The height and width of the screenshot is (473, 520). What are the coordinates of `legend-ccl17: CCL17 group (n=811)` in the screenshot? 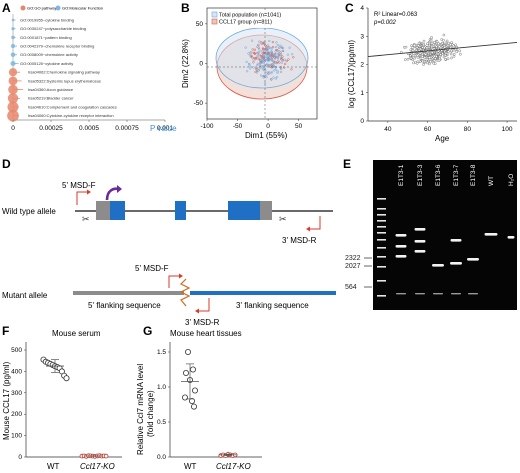 It's located at (245, 23).